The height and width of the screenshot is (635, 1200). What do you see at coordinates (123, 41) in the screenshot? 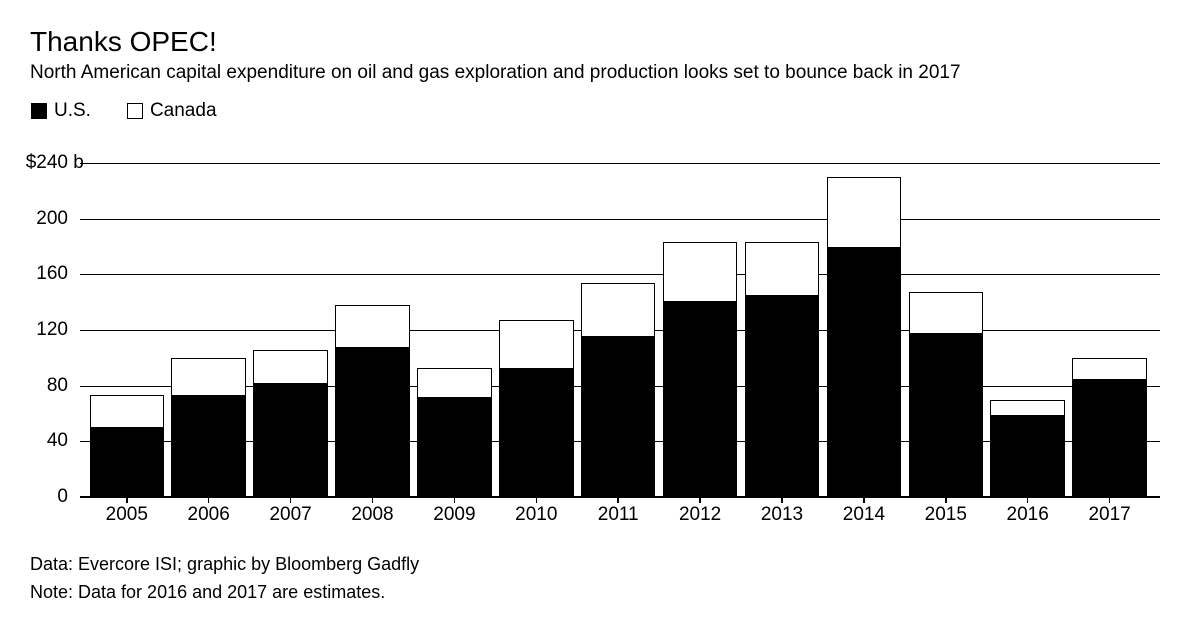
I see `chart-title: Thanks OPEC!` at bounding box center [123, 41].